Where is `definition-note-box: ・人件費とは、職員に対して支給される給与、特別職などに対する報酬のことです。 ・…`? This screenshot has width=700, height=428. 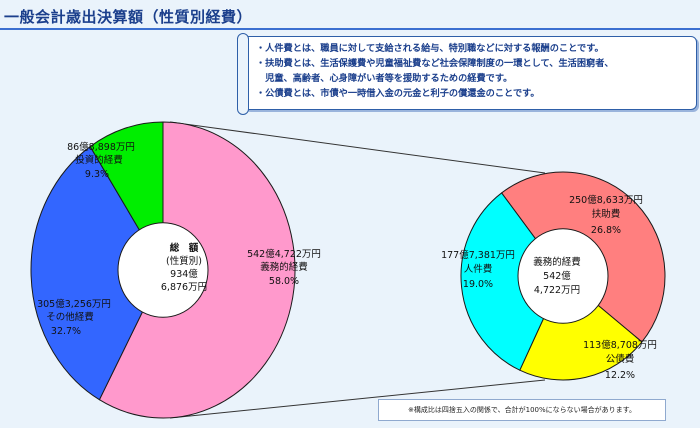 definition-note-box: ・人件費とは、職員に対して支給される給与、特別職などに対する報酬のことです。 ・… is located at coordinates (467, 74).